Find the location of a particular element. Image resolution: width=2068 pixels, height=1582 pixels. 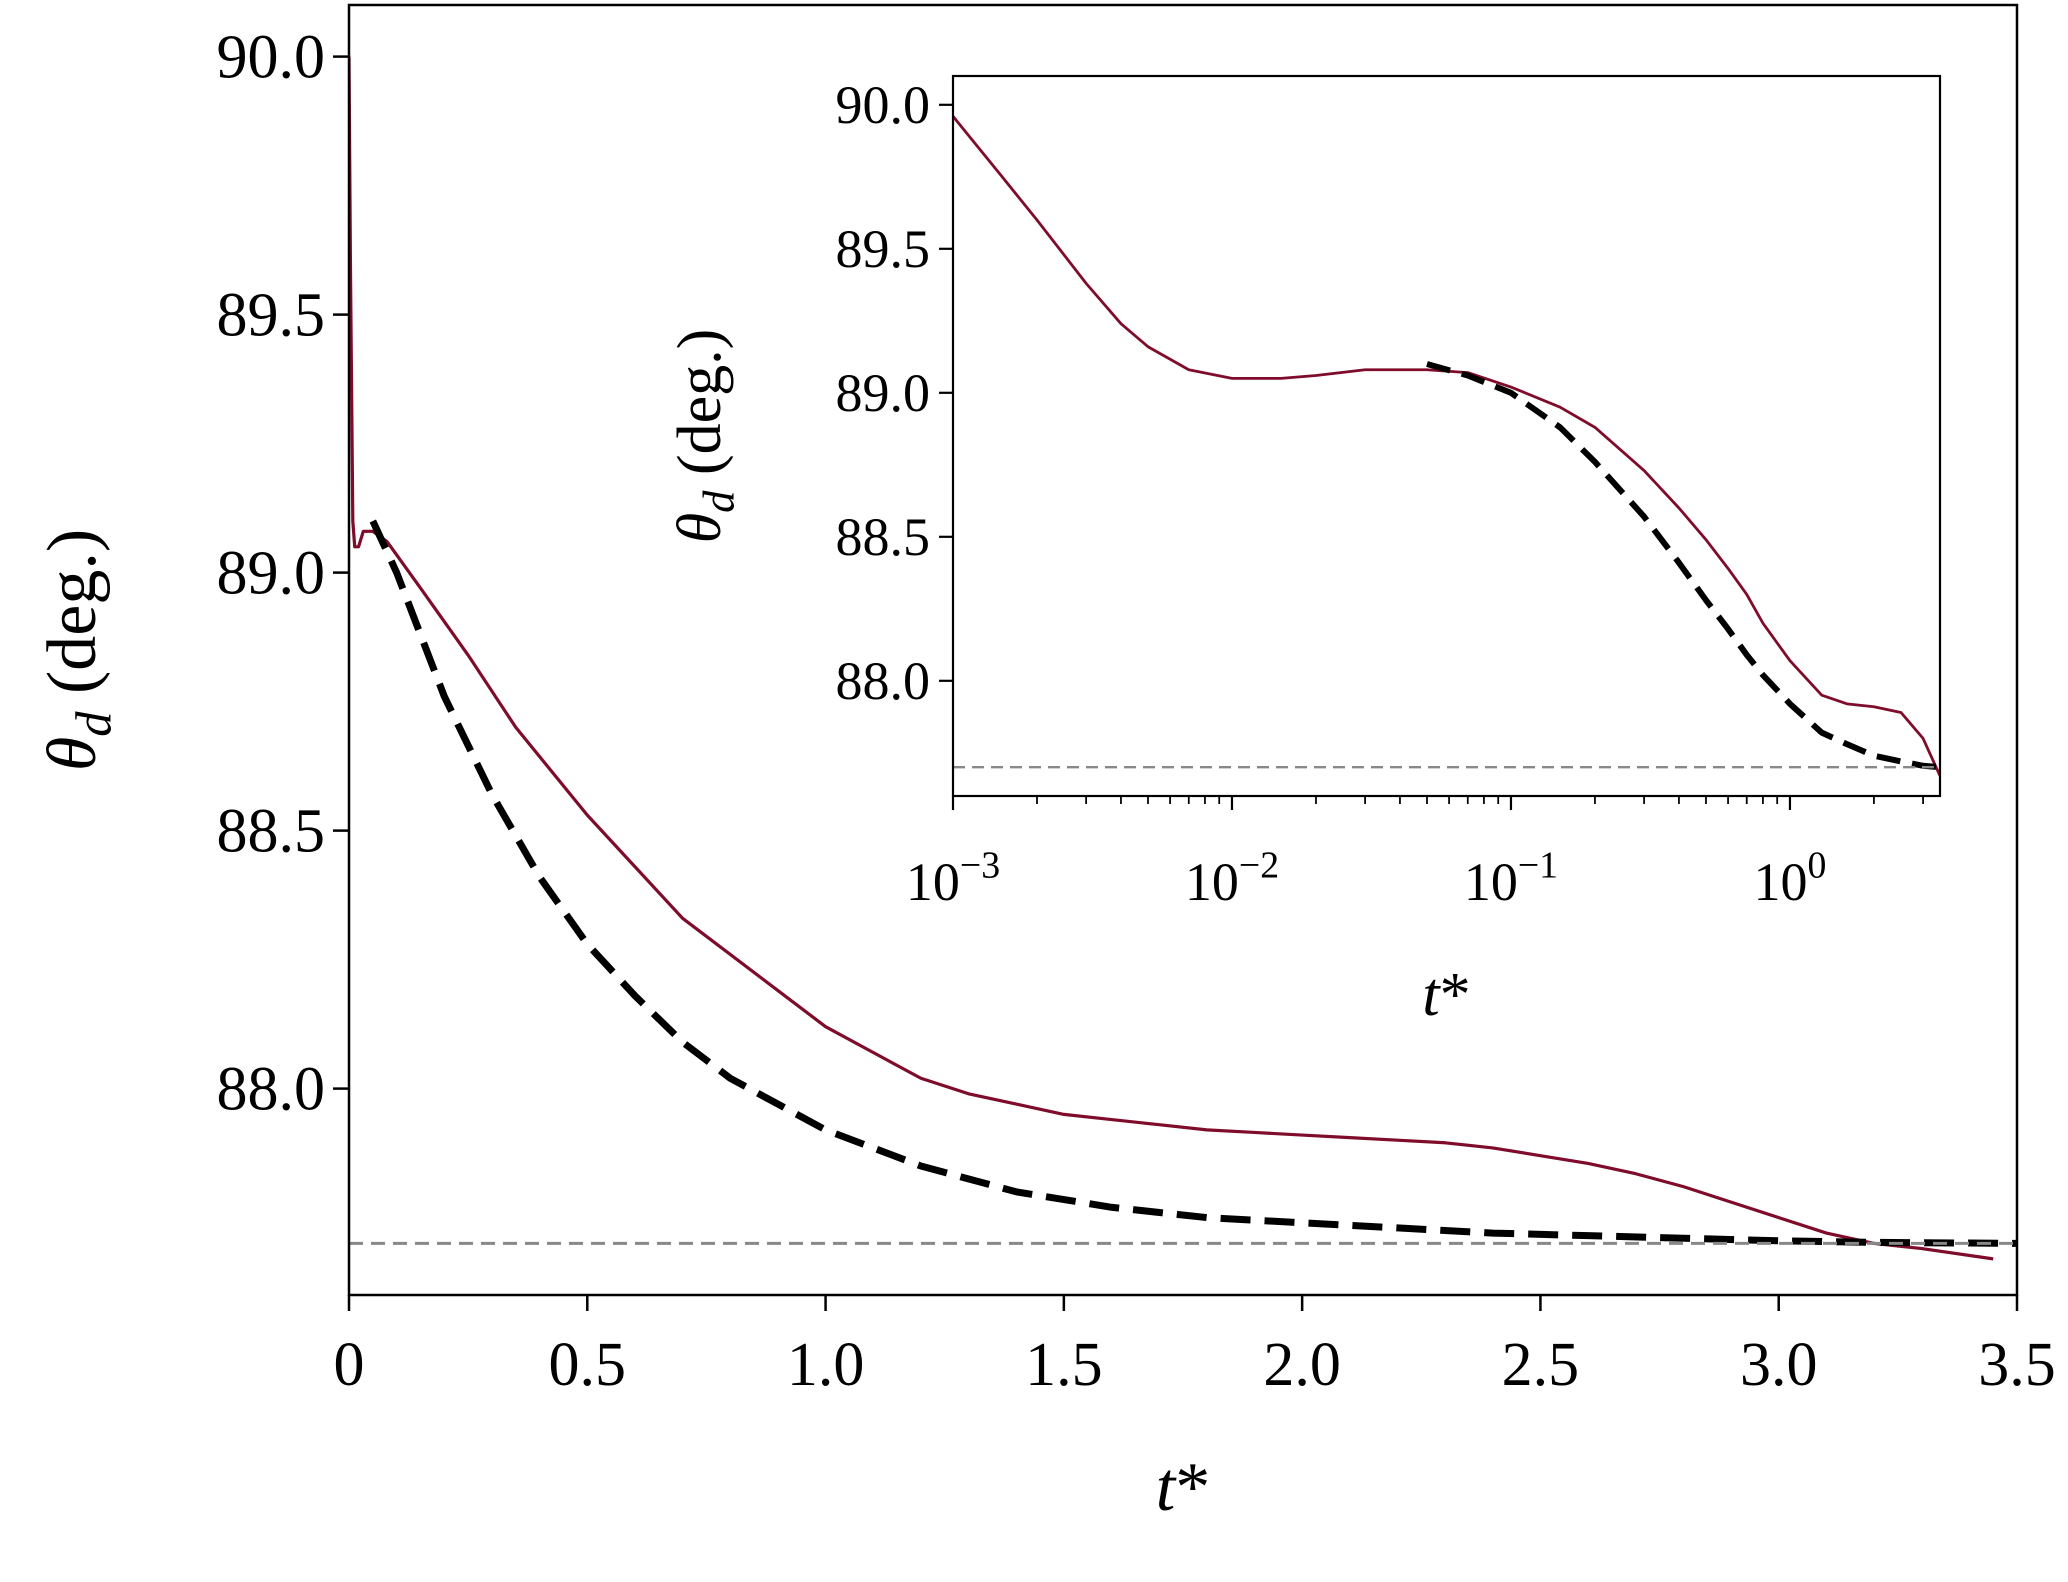

model-curve is located at coordinates (1683, 566).